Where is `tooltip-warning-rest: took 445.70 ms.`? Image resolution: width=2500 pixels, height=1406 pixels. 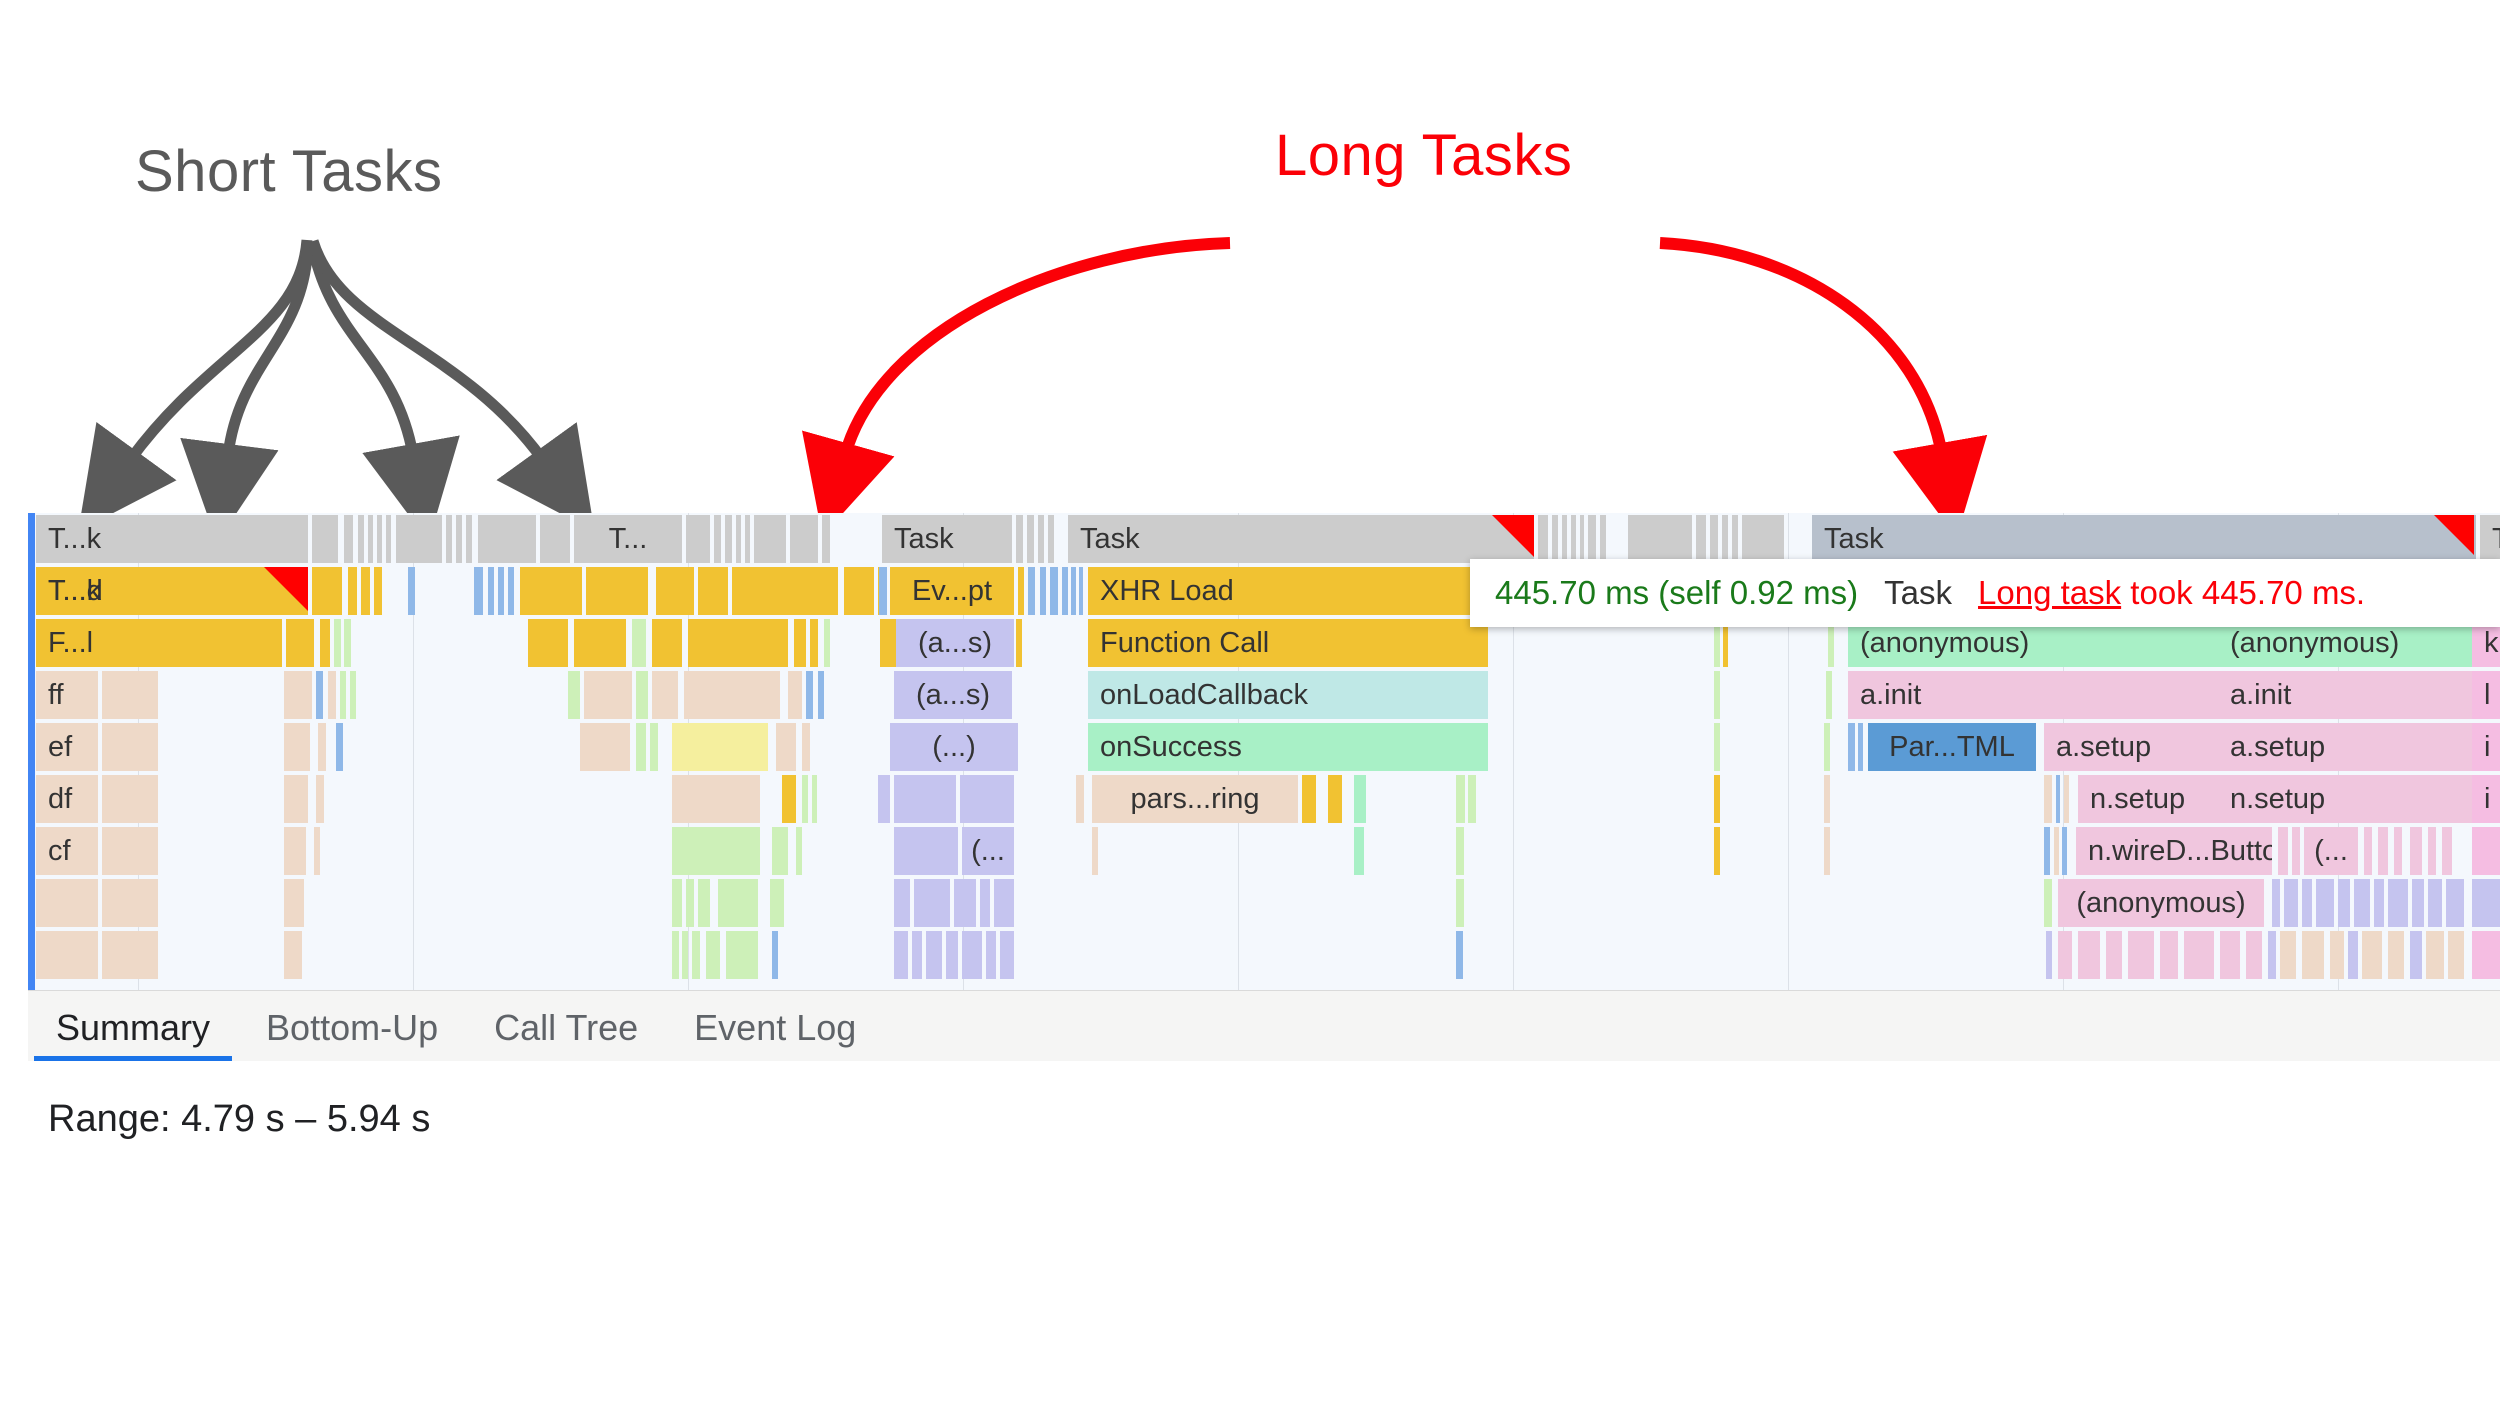
tooltip-warning-rest: took 445.70 ms. is located at coordinates (2243, 592).